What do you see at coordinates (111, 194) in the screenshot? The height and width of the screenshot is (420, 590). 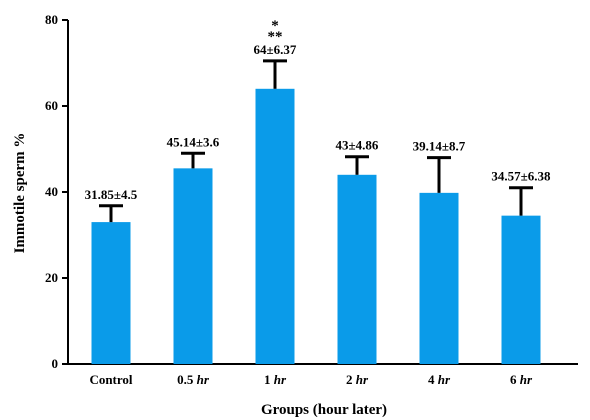 I see `data-label: 31.85±4.5` at bounding box center [111, 194].